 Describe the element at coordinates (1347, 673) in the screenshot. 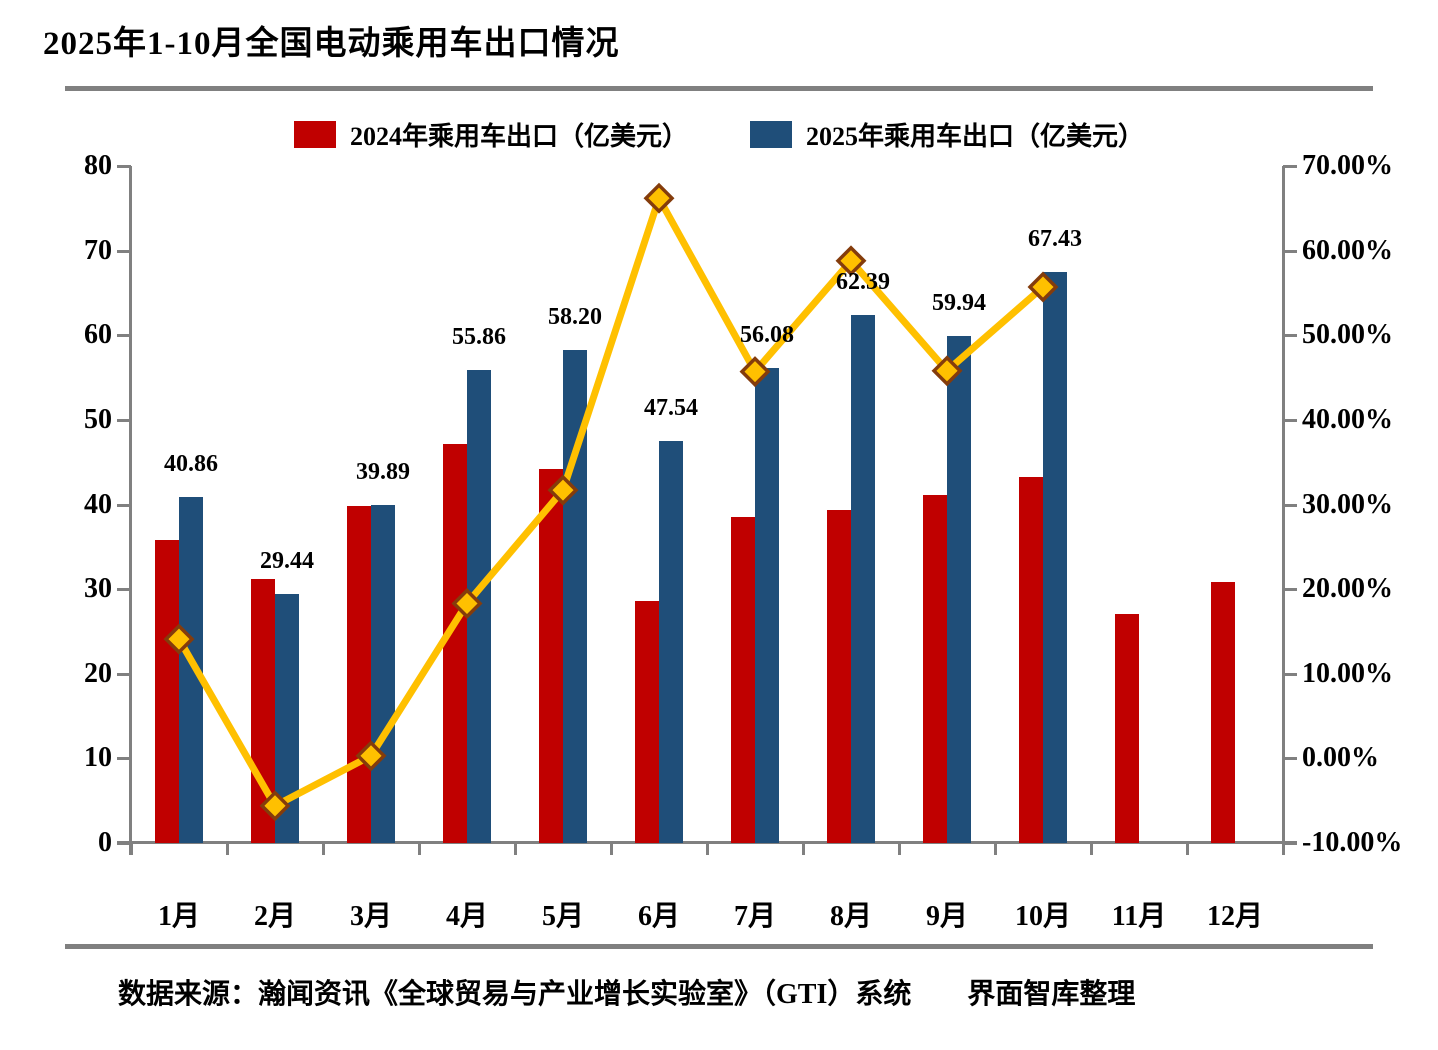

I see `right-axis-tick-label: 10.00%` at that location.